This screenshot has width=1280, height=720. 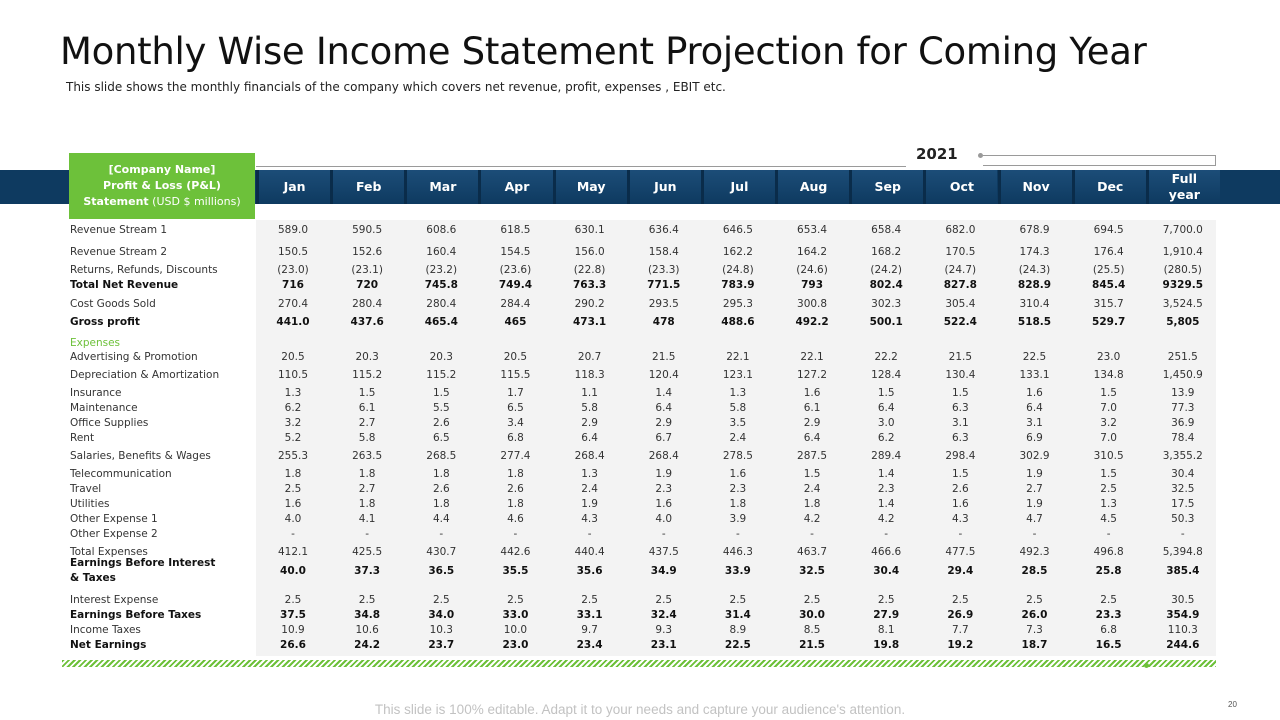 I want to click on cell-jun: 23.1, so click(x=663, y=645).